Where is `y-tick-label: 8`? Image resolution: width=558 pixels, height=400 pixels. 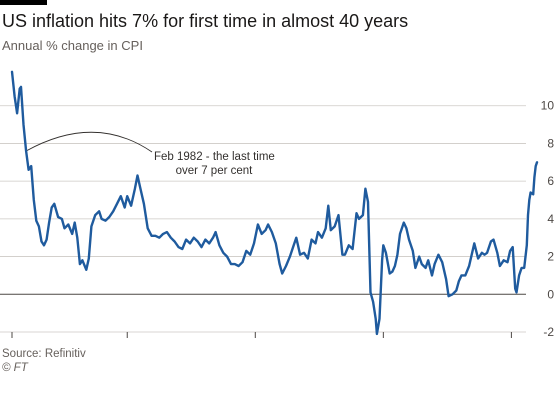 y-tick-label: 8 is located at coordinates (550, 143).